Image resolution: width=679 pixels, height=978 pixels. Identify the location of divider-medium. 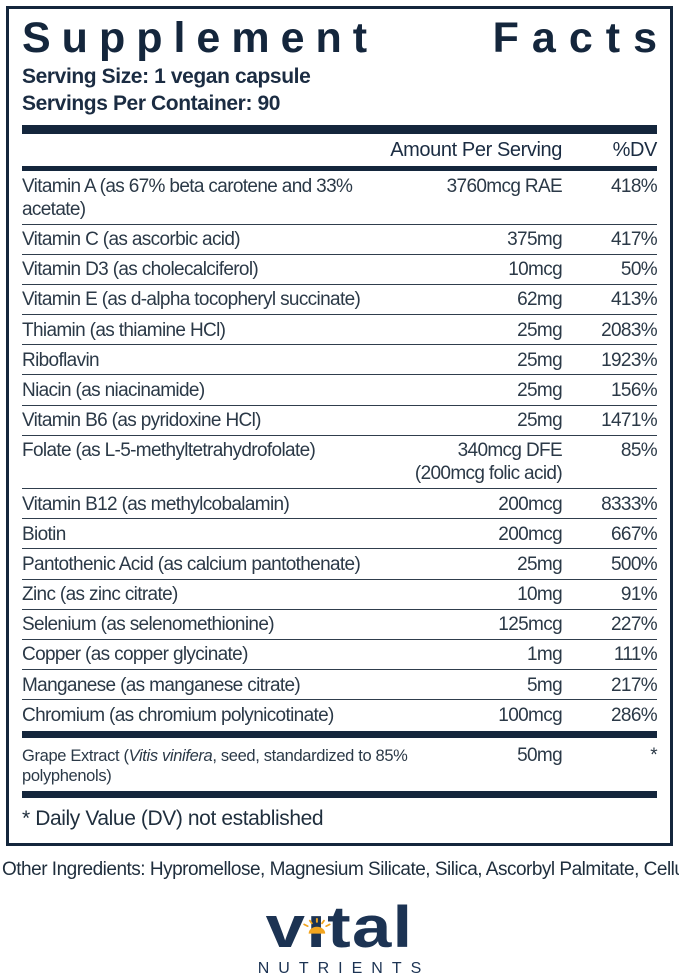
(339, 169).